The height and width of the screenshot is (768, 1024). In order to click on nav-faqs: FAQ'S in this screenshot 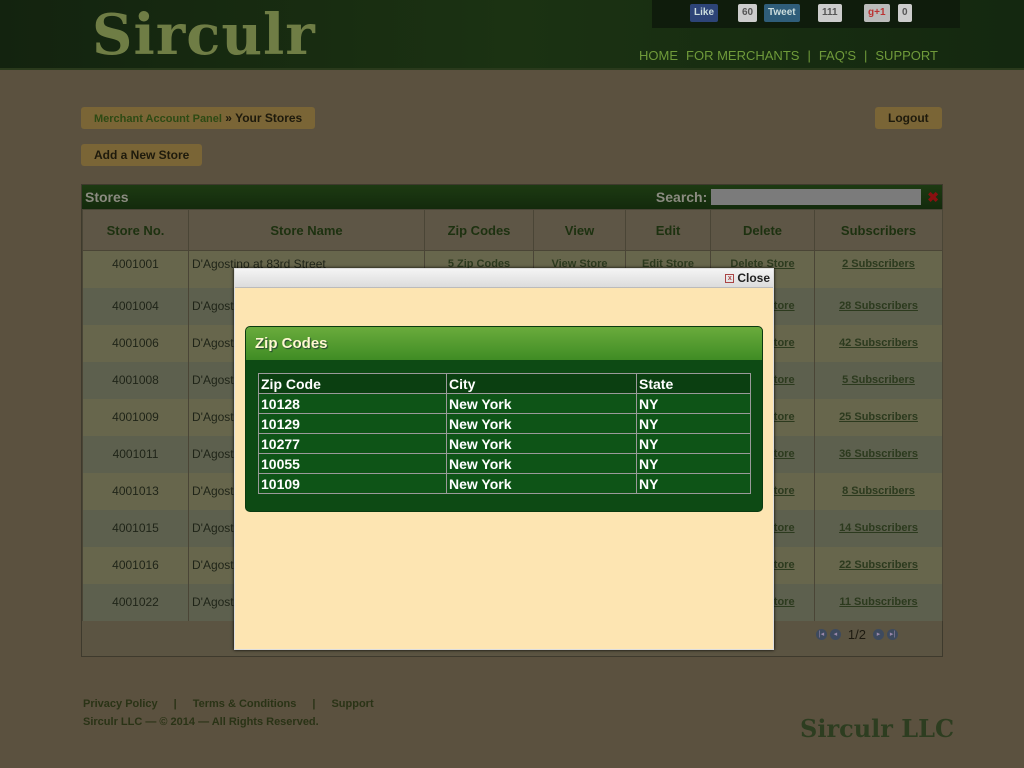, I will do `click(837, 55)`.